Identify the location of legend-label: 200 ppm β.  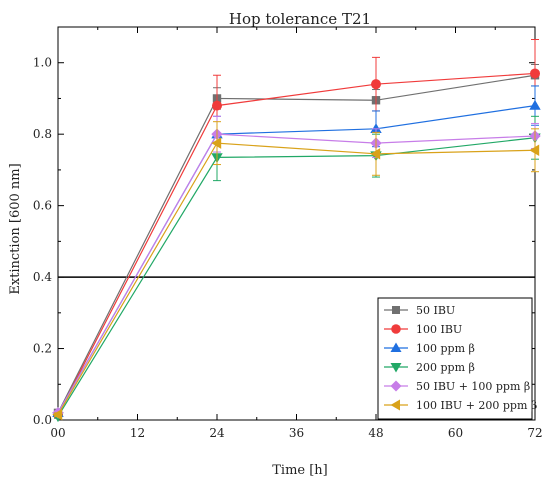
(445, 367).